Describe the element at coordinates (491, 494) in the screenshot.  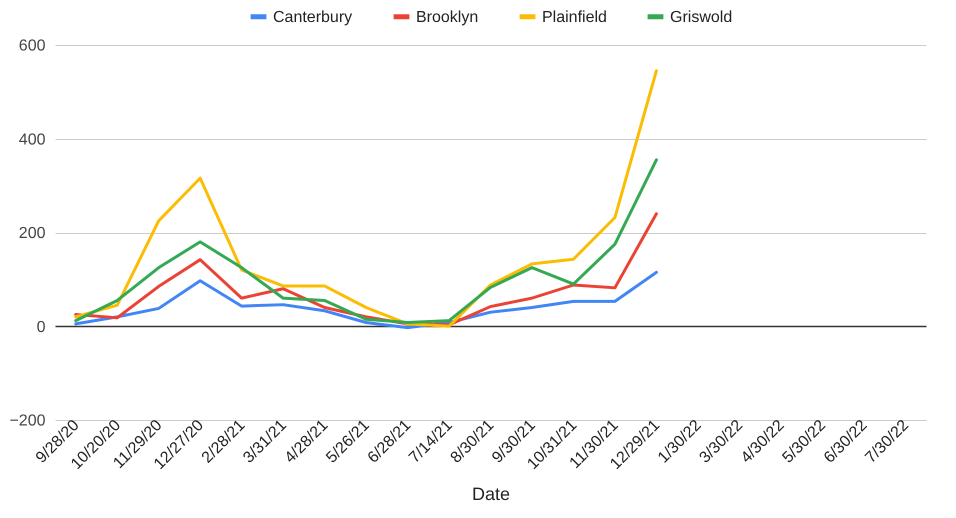
I see `x-axis-title: Date` at that location.